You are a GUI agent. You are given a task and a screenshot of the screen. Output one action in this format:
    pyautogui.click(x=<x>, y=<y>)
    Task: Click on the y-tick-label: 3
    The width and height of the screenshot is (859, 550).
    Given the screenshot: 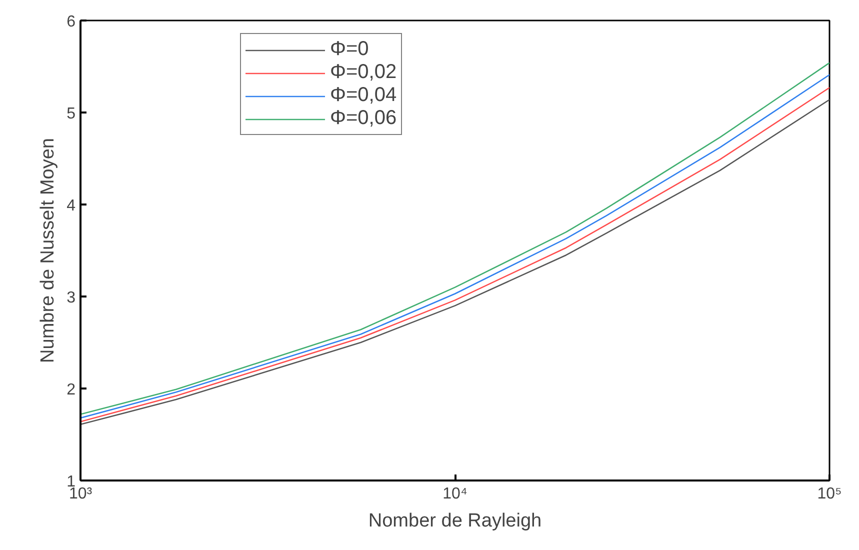 What is the action you would take?
    pyautogui.click(x=71, y=298)
    